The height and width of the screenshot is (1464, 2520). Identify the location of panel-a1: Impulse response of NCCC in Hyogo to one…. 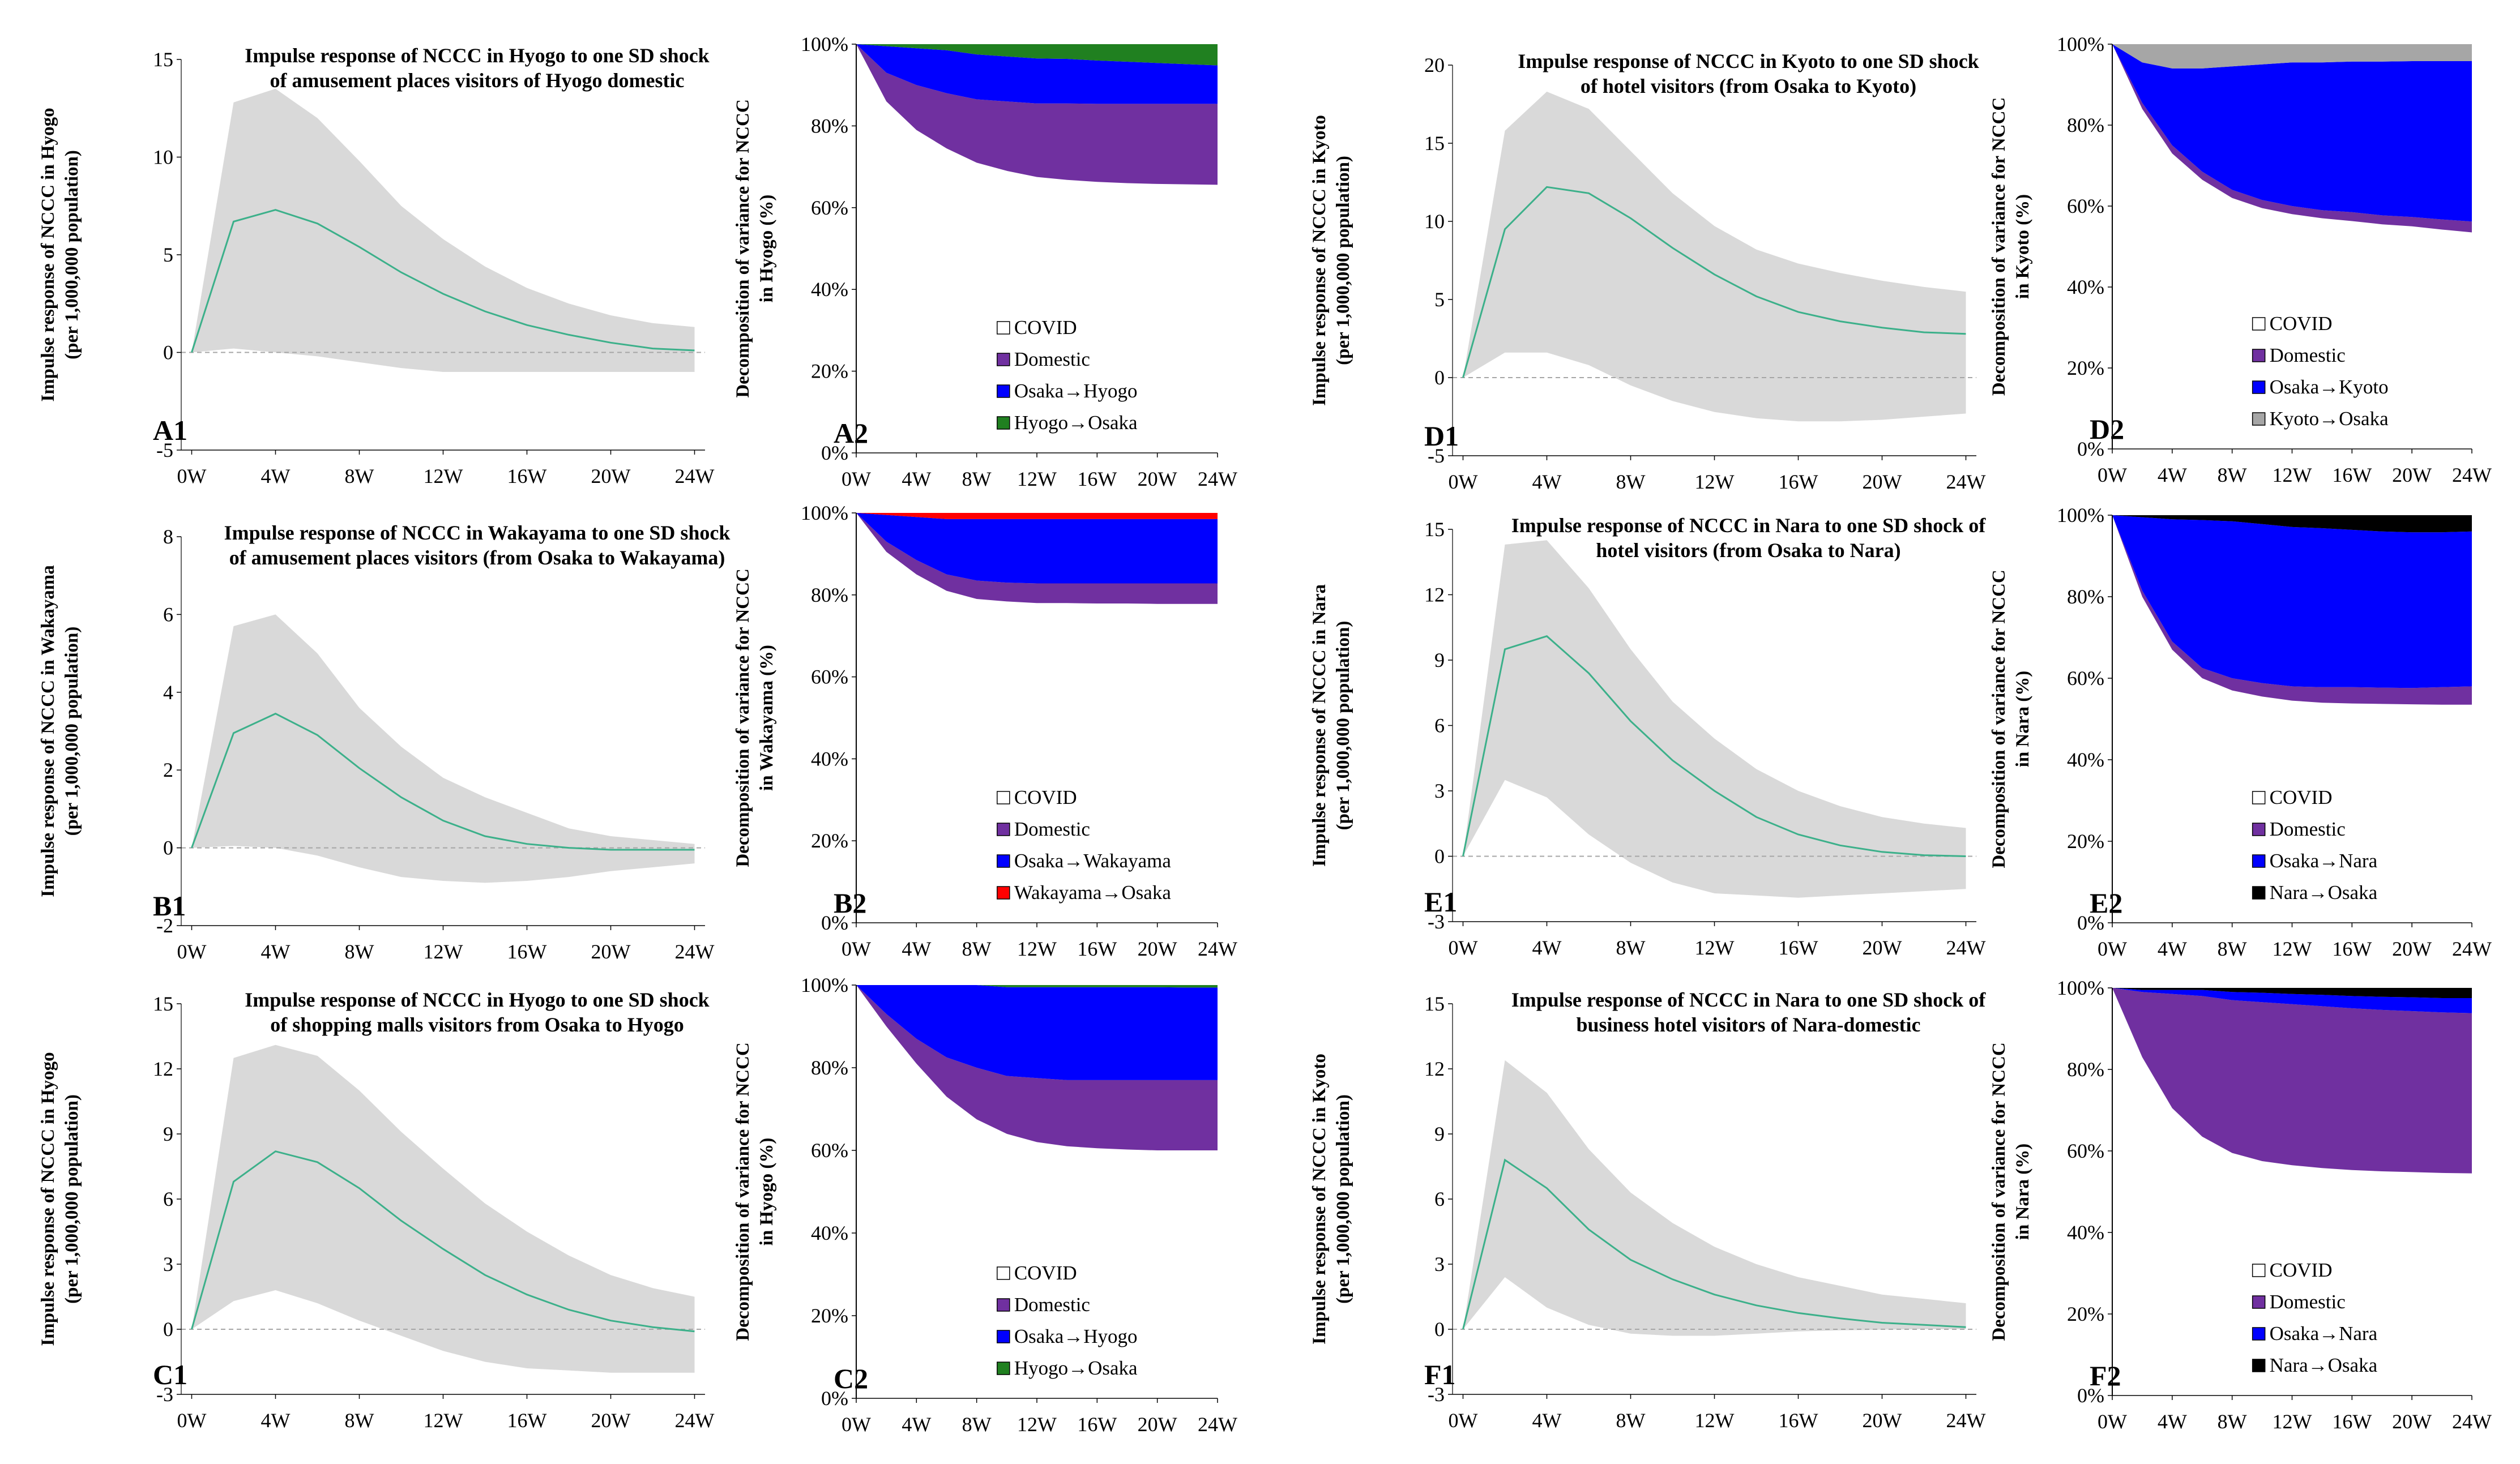
(376, 265).